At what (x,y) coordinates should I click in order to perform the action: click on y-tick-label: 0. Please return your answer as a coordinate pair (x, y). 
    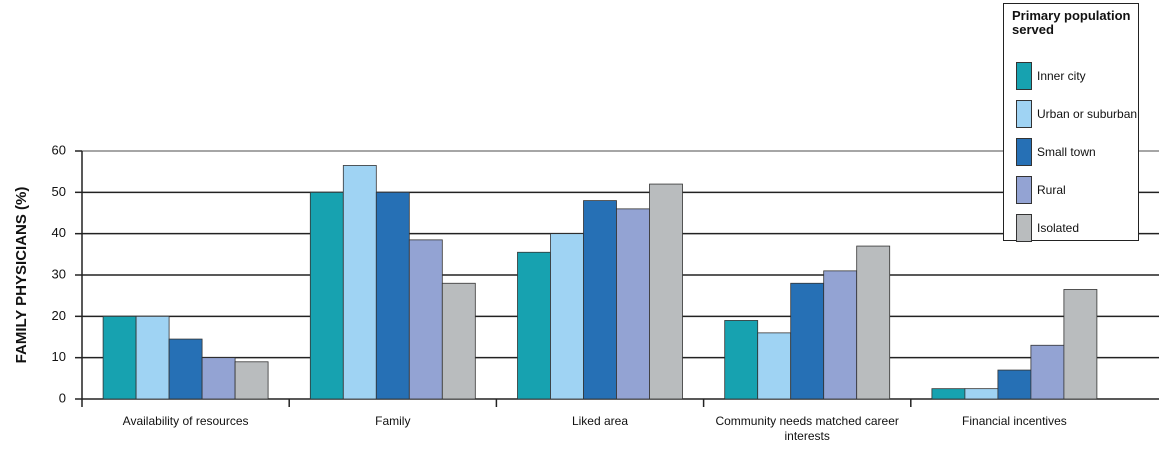
    Looking at the image, I should click on (62, 397).